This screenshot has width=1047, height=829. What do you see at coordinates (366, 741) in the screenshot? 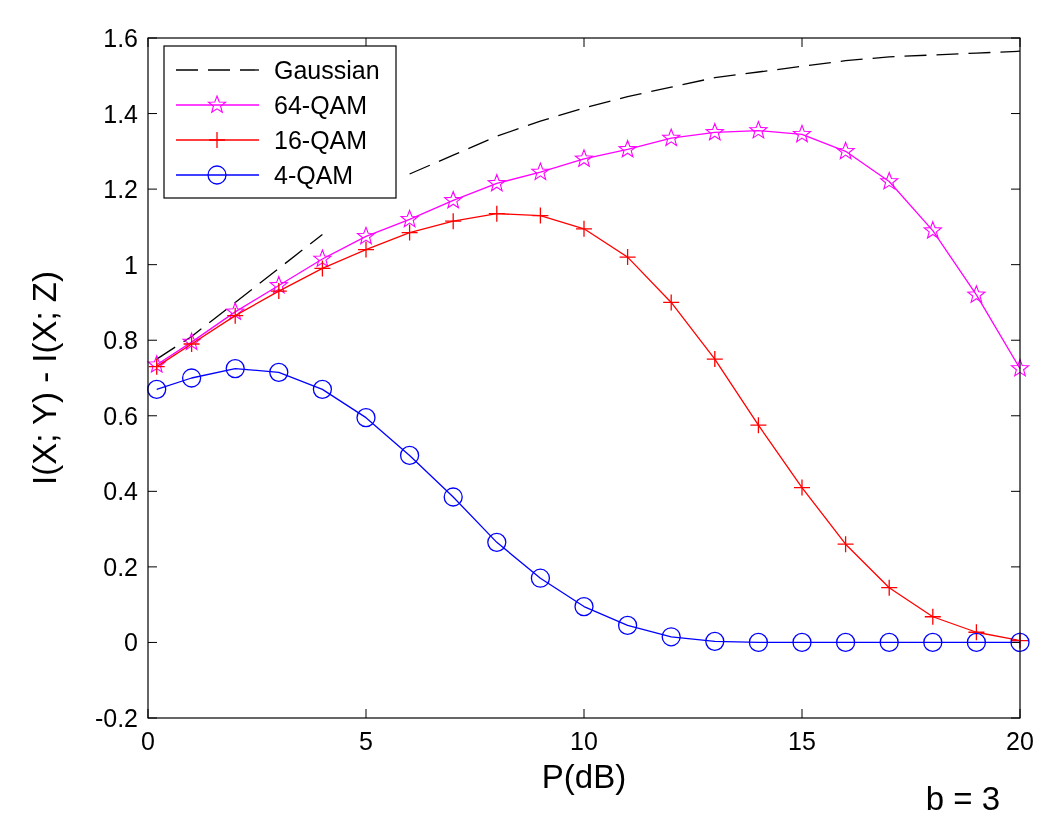
I see `x-tick-label: 5` at bounding box center [366, 741].